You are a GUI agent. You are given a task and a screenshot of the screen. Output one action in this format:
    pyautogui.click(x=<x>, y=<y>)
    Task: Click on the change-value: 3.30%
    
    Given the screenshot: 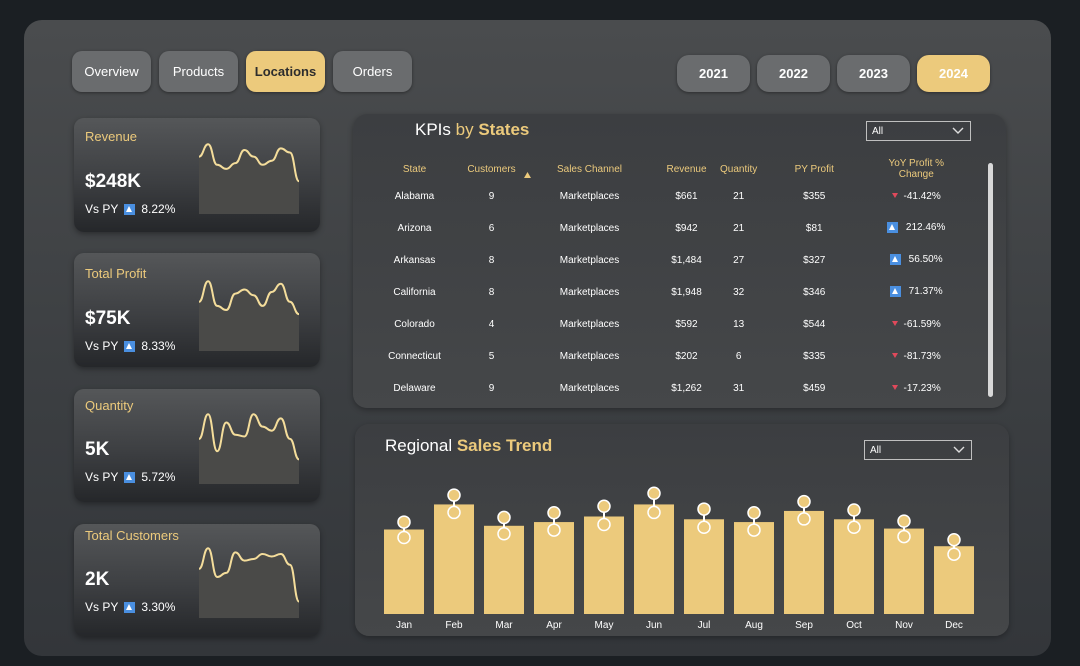 What is the action you would take?
    pyautogui.click(x=158, y=607)
    